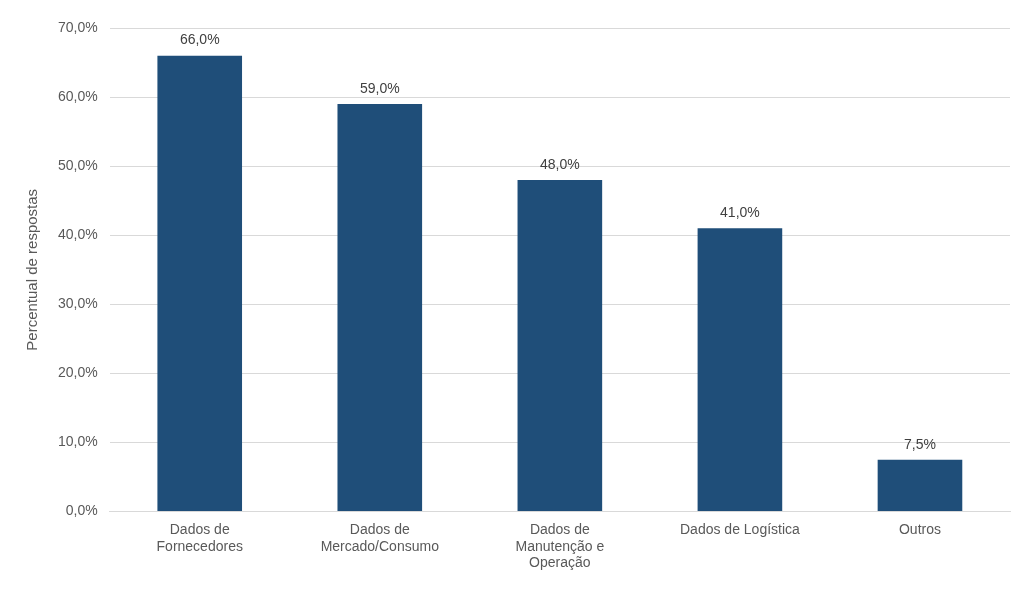 The width and height of the screenshot is (1025, 590). Describe the element at coordinates (560, 545) in the screenshot. I see `x-tick-label: Dados de Manutenção e Operação` at that location.